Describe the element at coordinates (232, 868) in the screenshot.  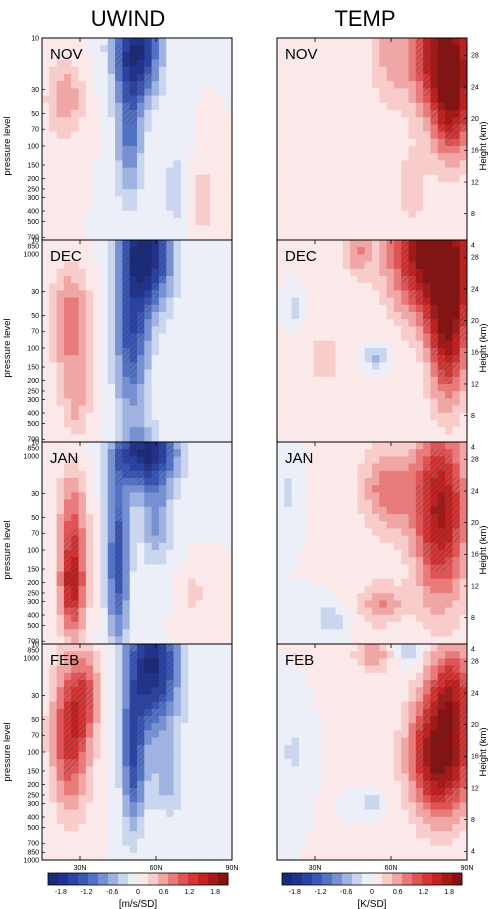
I see `x-tick-label: 90N` at that location.